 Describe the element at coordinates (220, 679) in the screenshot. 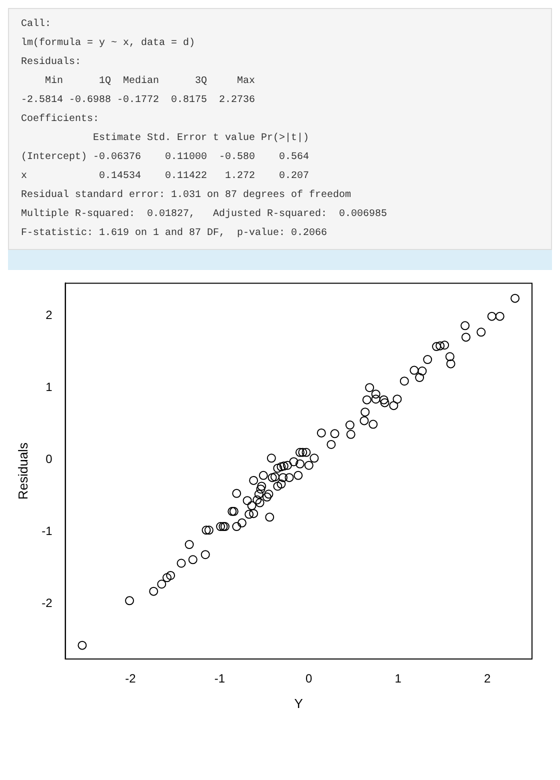

I see `x-tick-label: -1` at that location.